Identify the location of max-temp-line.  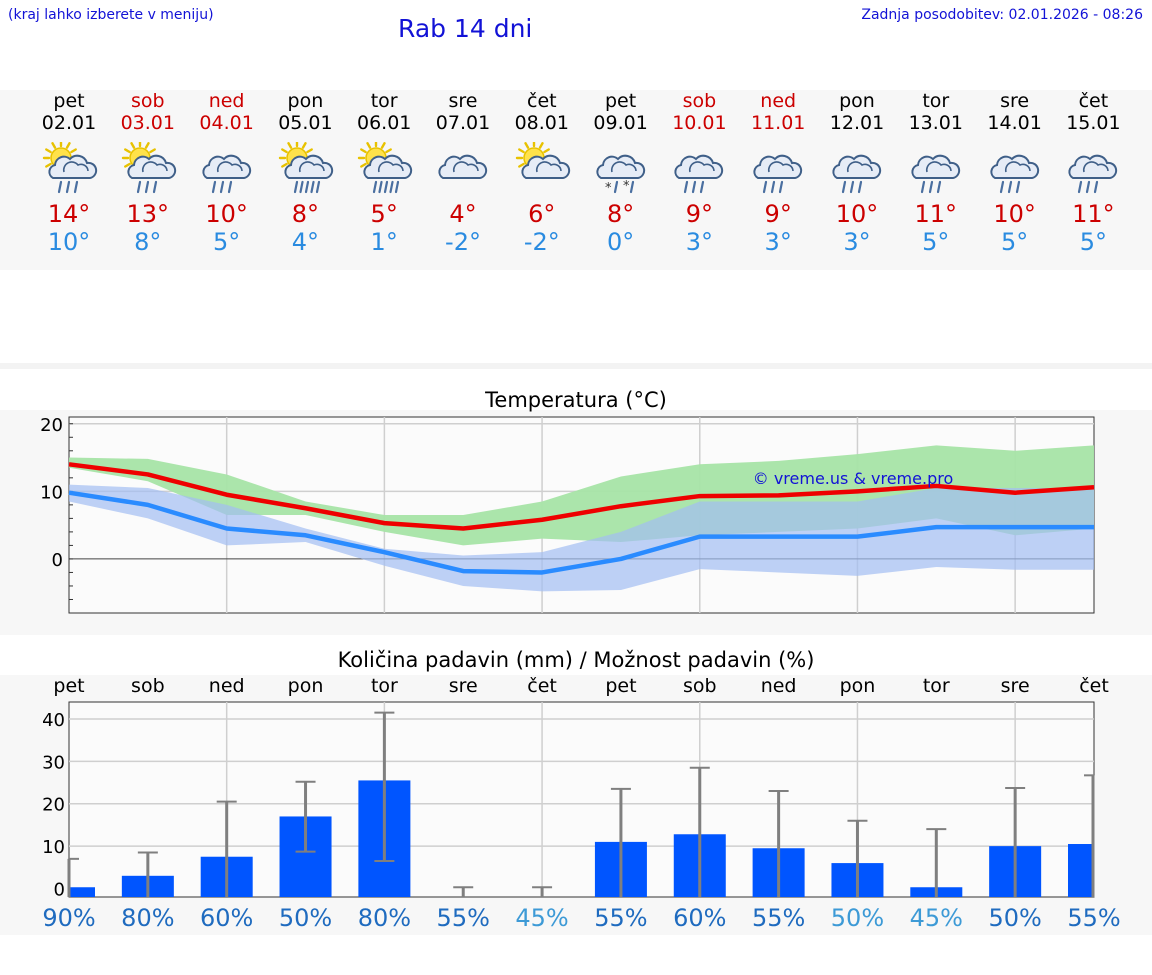
(581, 496).